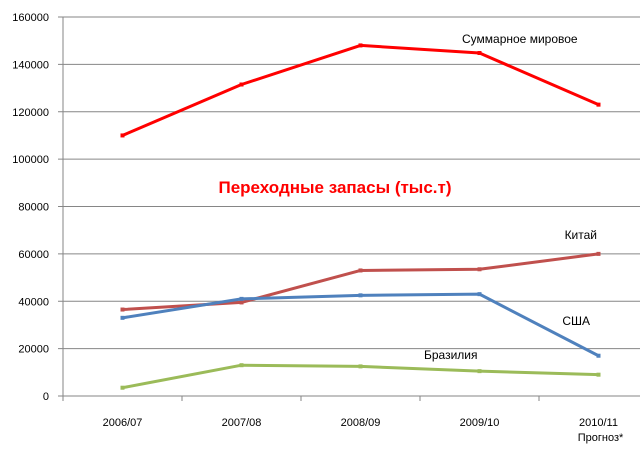 Image resolution: width=640 pixels, height=449 pixels. I want to click on series-name-label: Суммарное мировое, so click(520, 39).